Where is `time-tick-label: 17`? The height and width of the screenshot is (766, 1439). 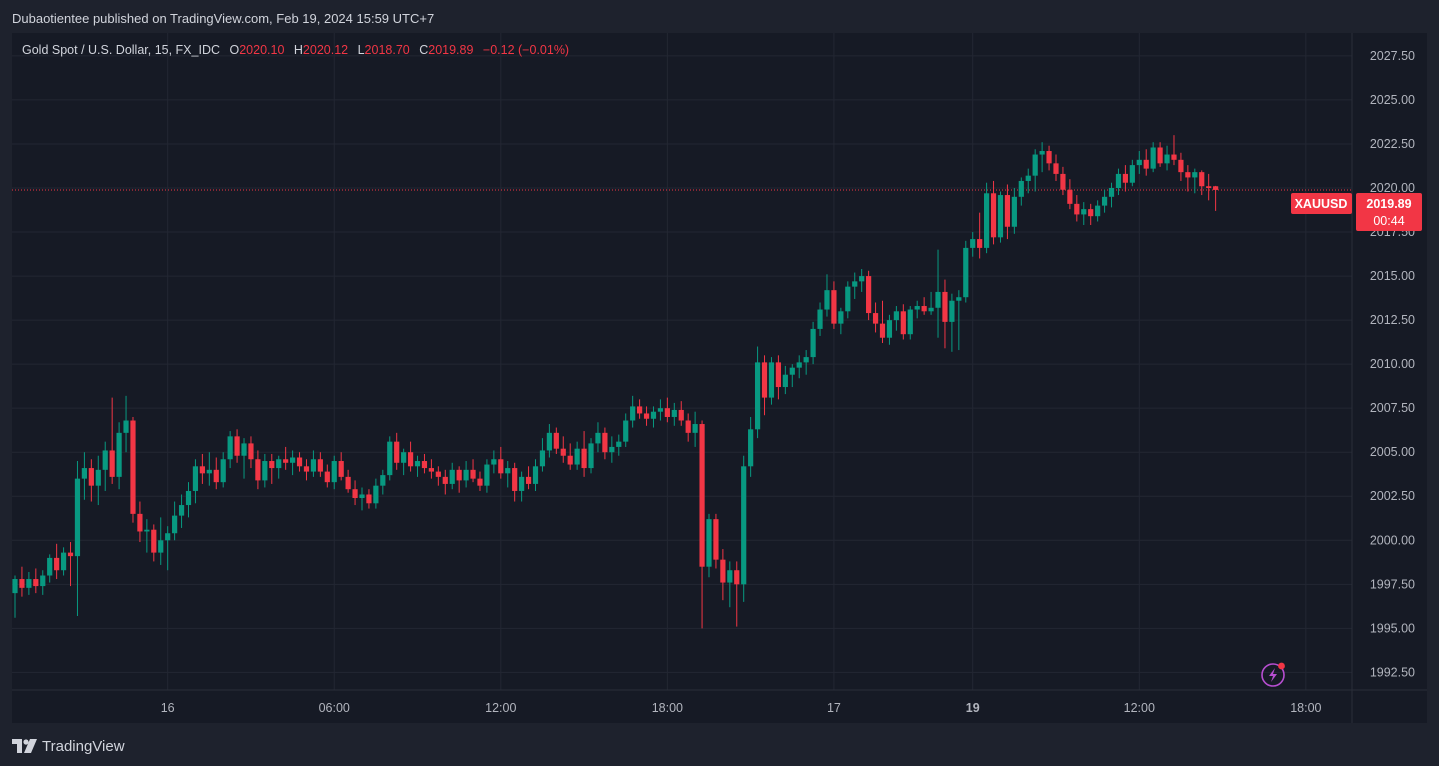 time-tick-label: 17 is located at coordinates (834, 708).